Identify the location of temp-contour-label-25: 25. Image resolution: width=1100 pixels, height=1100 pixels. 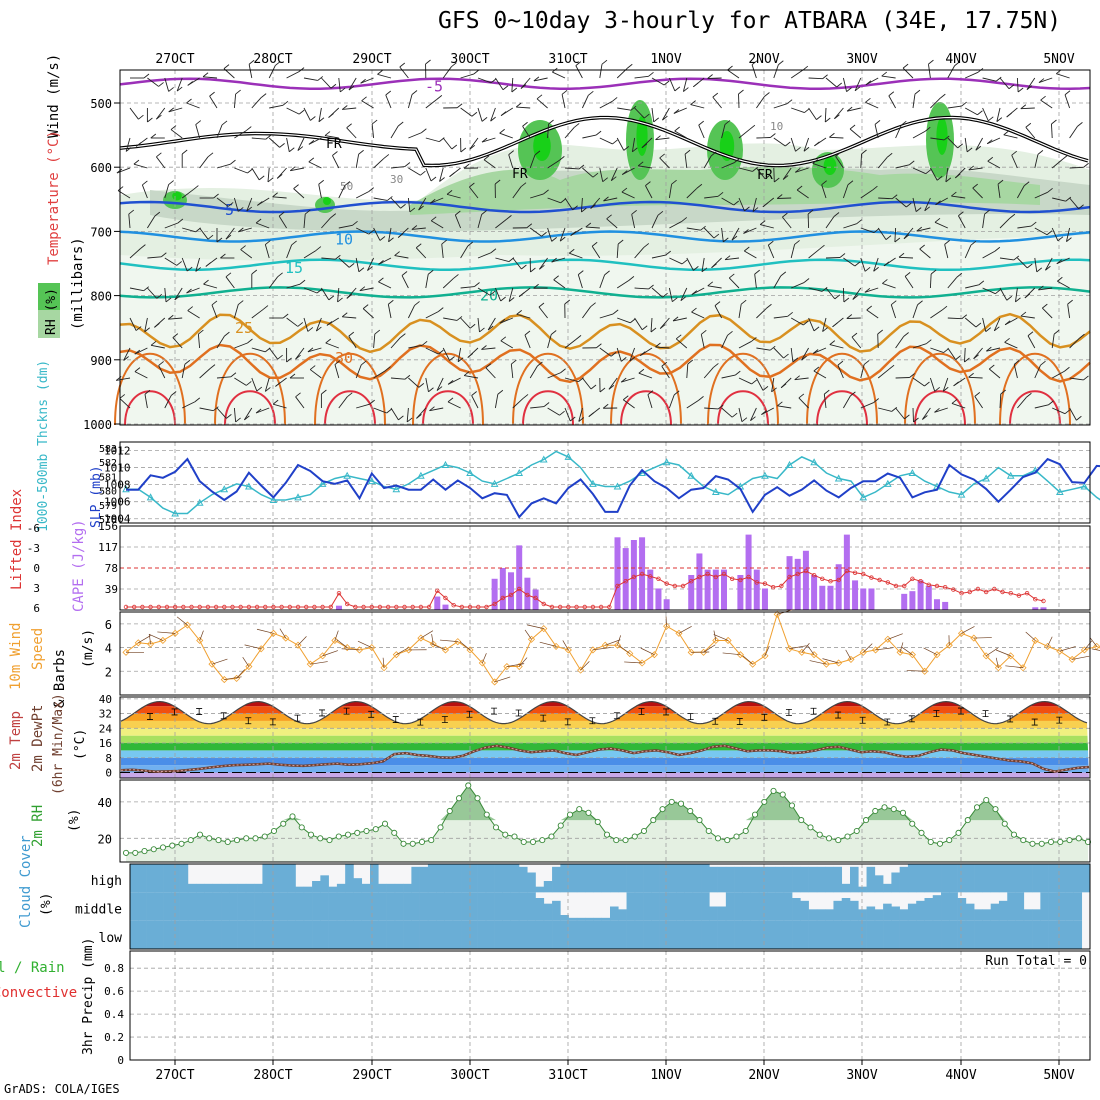
(244, 328).